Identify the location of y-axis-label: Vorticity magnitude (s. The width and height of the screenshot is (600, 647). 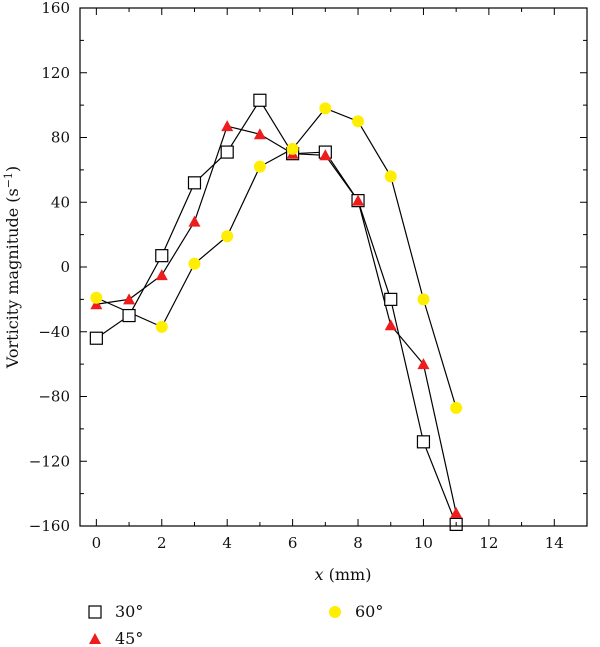
(12, 278).